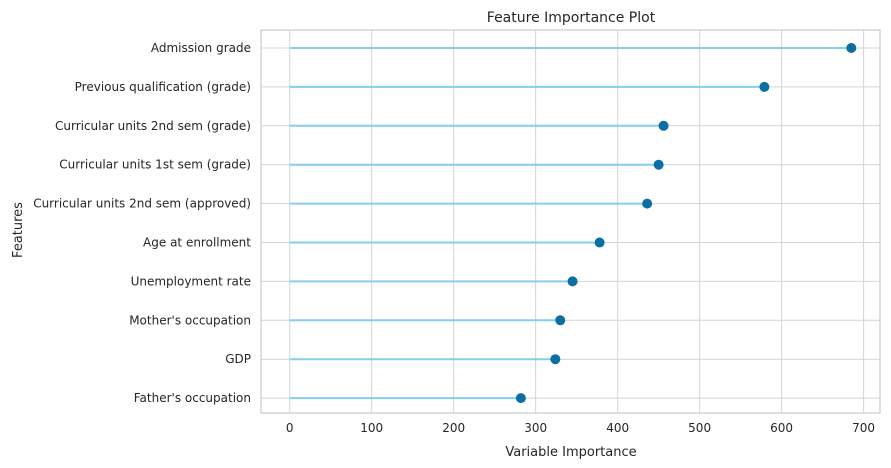 This screenshot has height=468, width=891. What do you see at coordinates (535, 428) in the screenshot?
I see `x-tick-label: 300` at bounding box center [535, 428].